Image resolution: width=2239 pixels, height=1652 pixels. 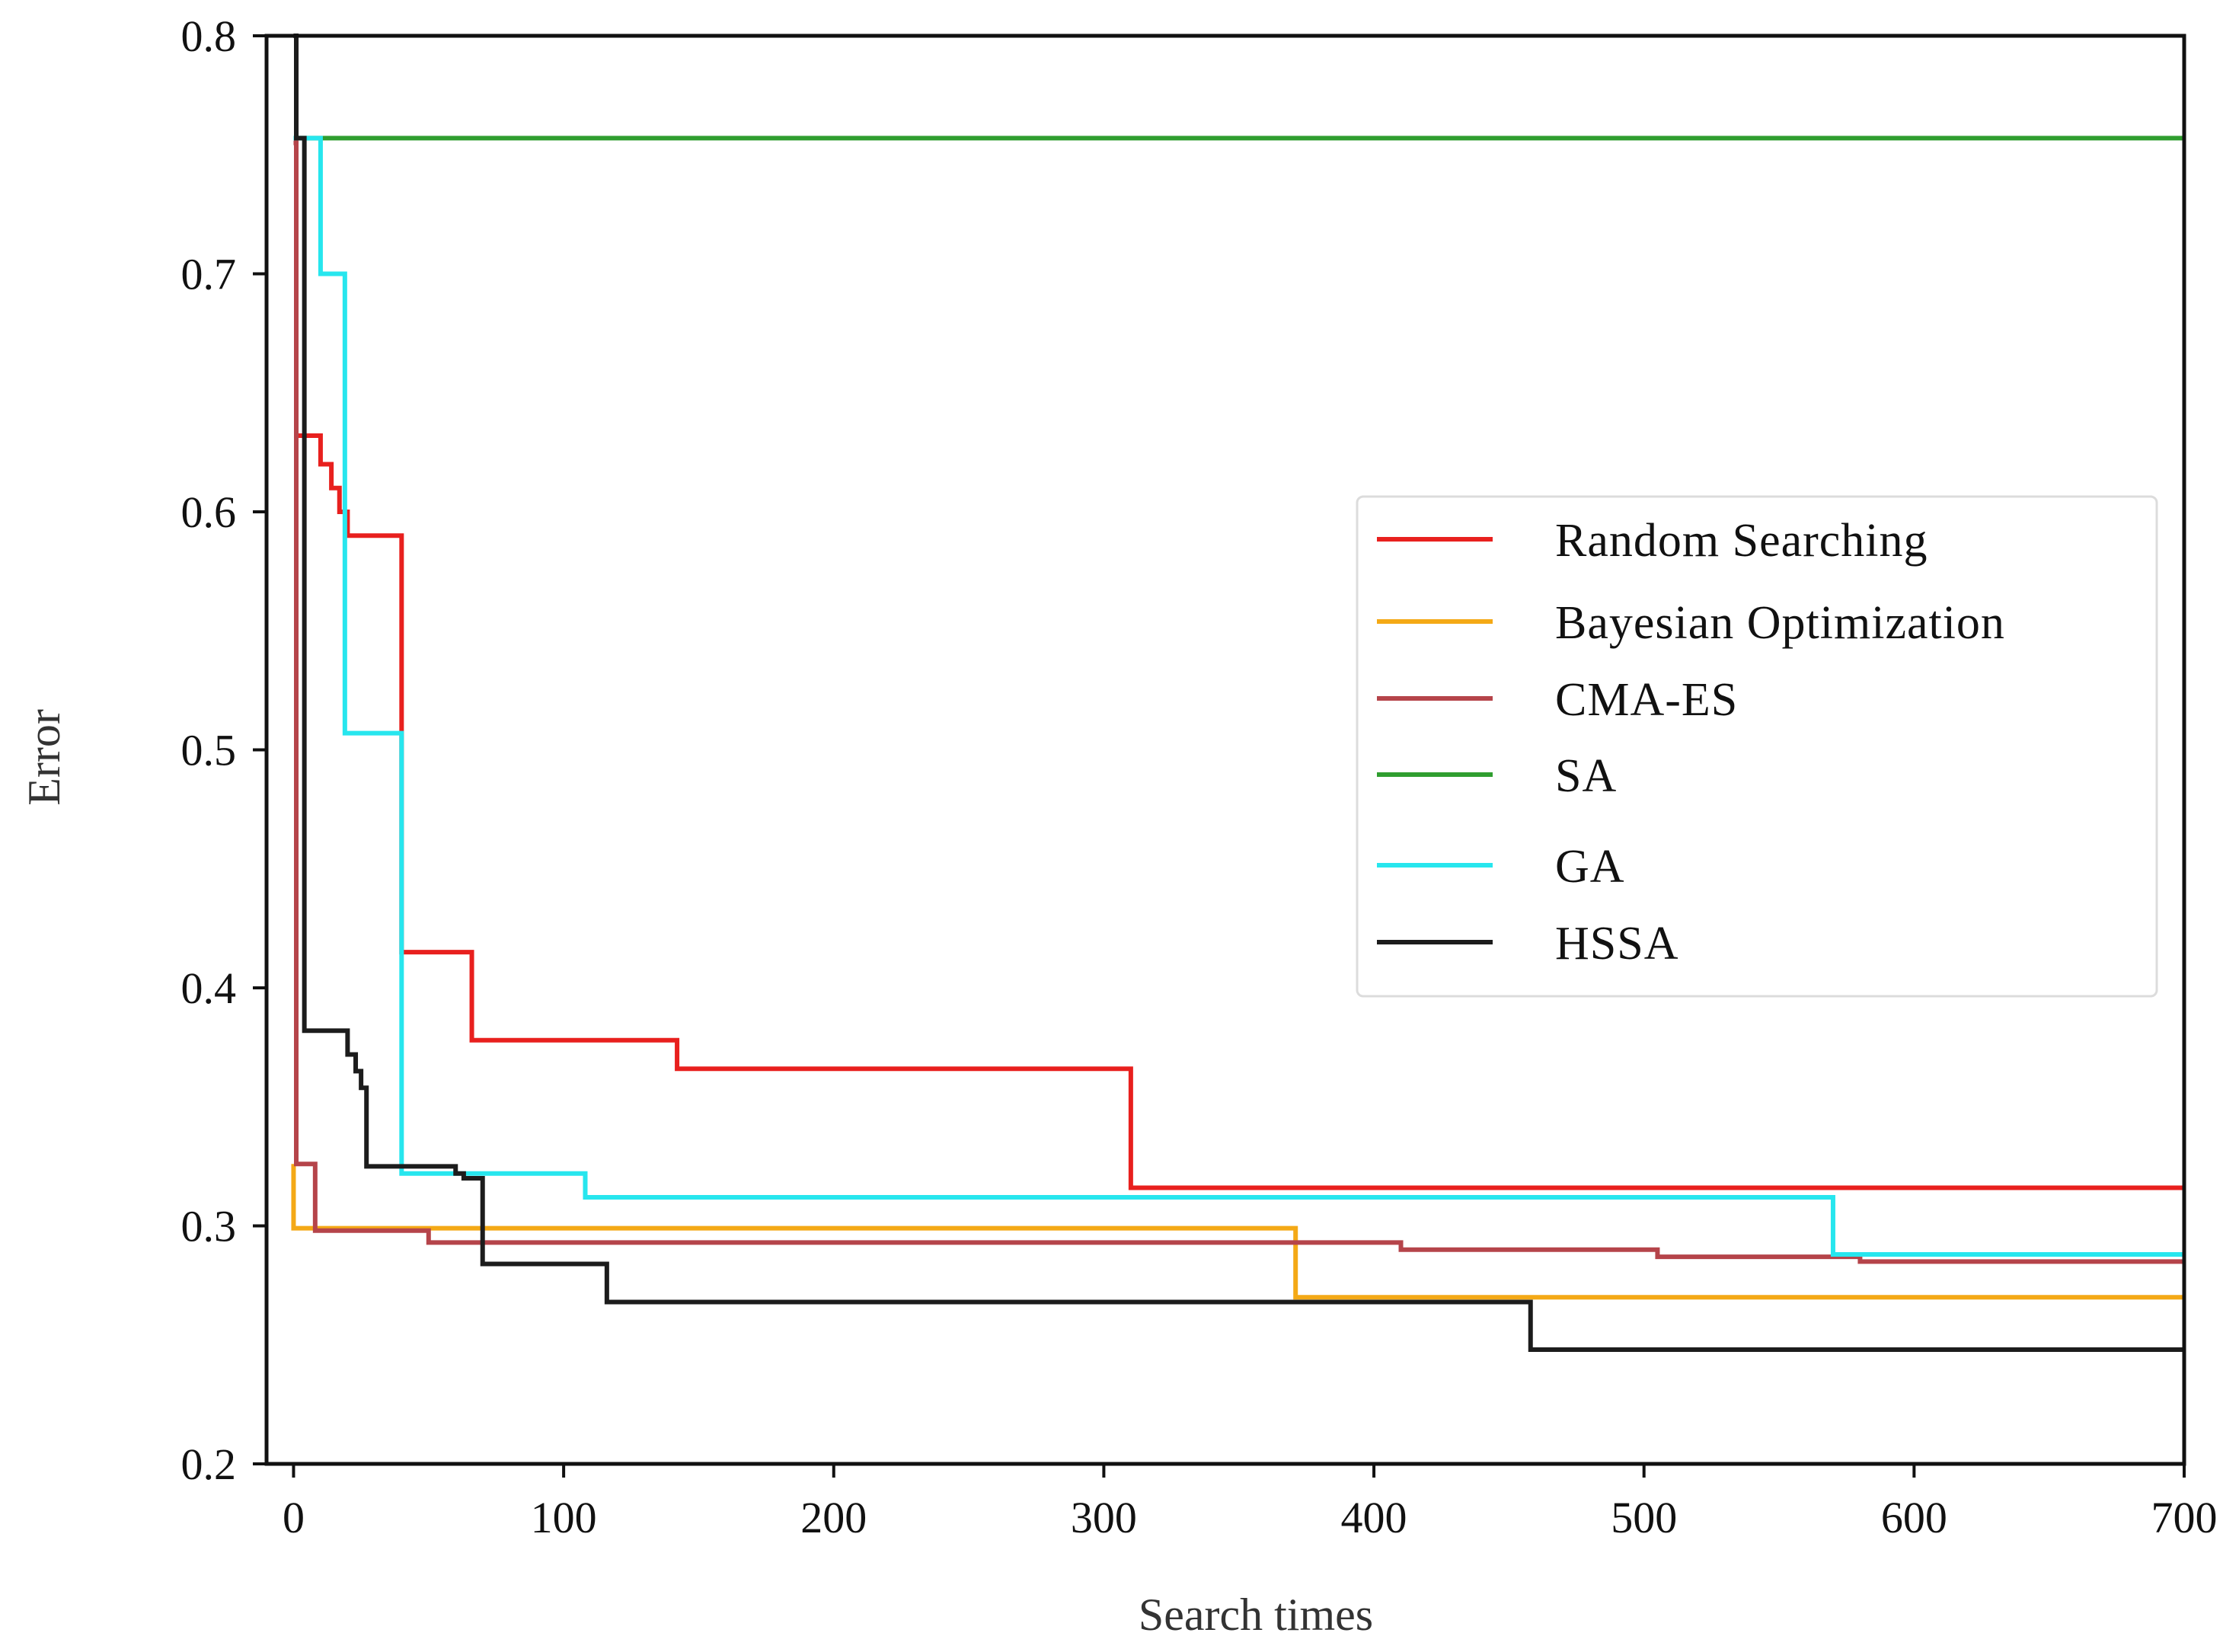 What do you see at coordinates (1256, 1615) in the screenshot?
I see `x-axis-title: Search times` at bounding box center [1256, 1615].